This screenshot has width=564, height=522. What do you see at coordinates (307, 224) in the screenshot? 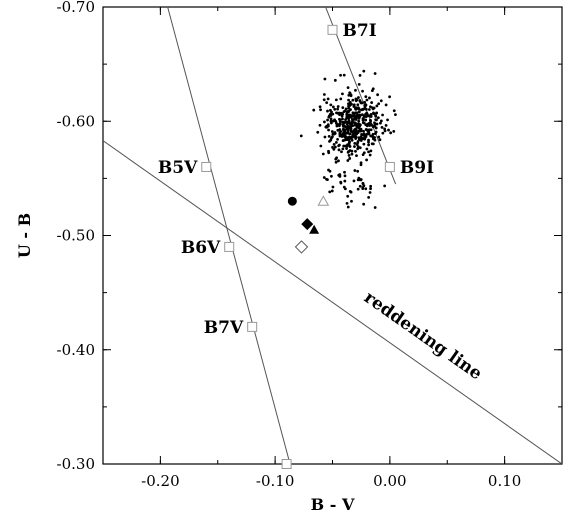
I see `filled-diamond-marker` at bounding box center [307, 224].